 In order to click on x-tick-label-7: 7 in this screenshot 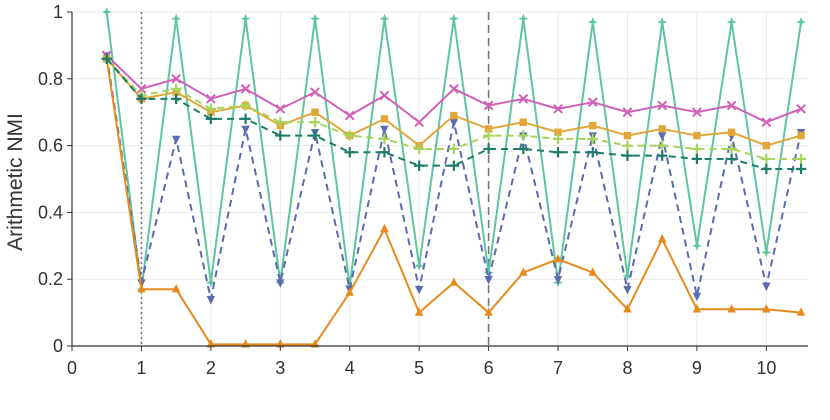, I will do `click(558, 368)`.